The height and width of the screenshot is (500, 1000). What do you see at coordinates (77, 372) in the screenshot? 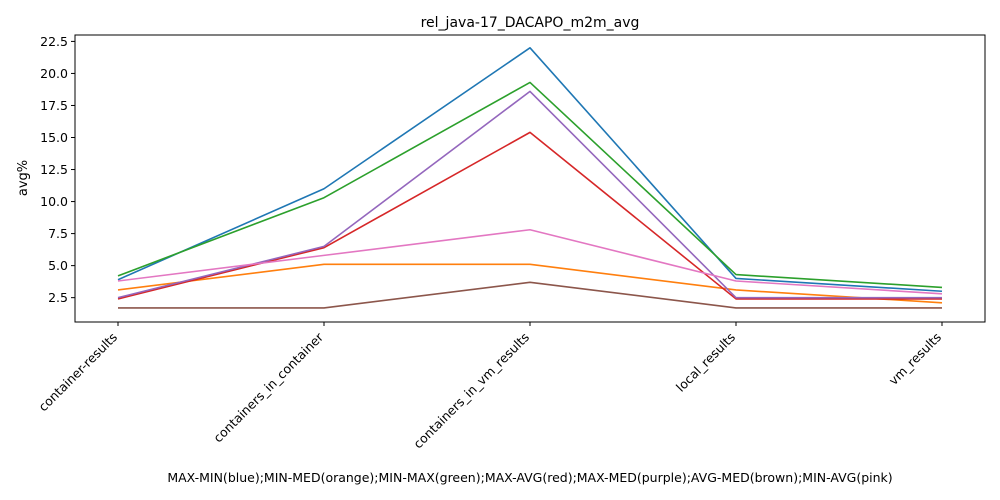
I see `x-tick-label-0: container-results` at bounding box center [77, 372].